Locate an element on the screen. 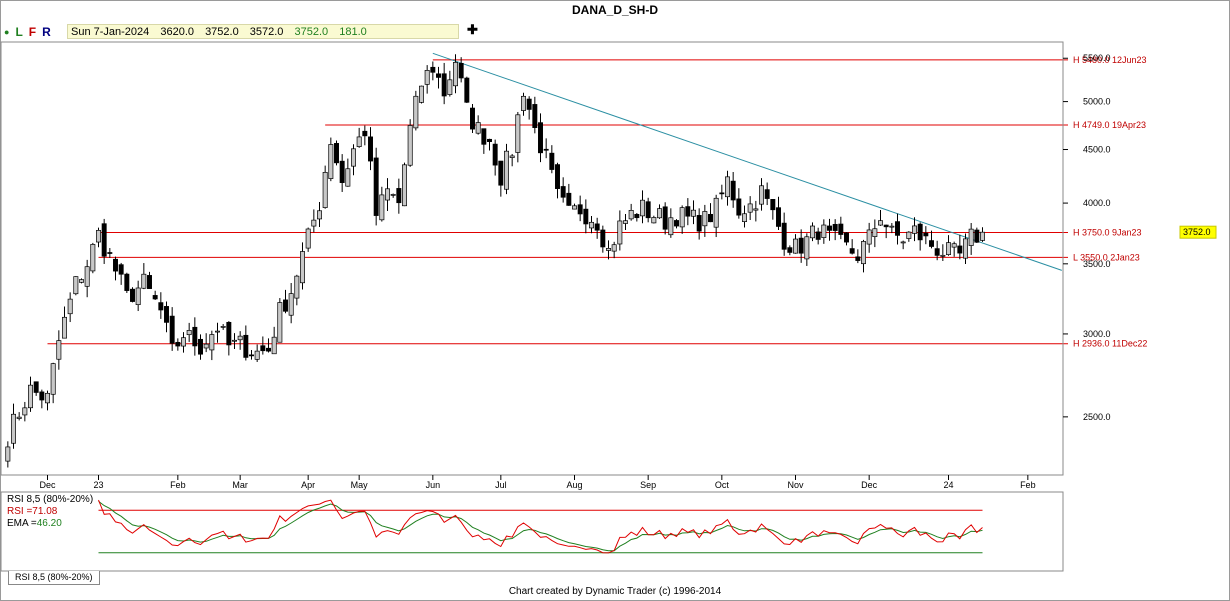 The image size is (1230, 601). x-tick-label: Jun is located at coordinates (433, 485).